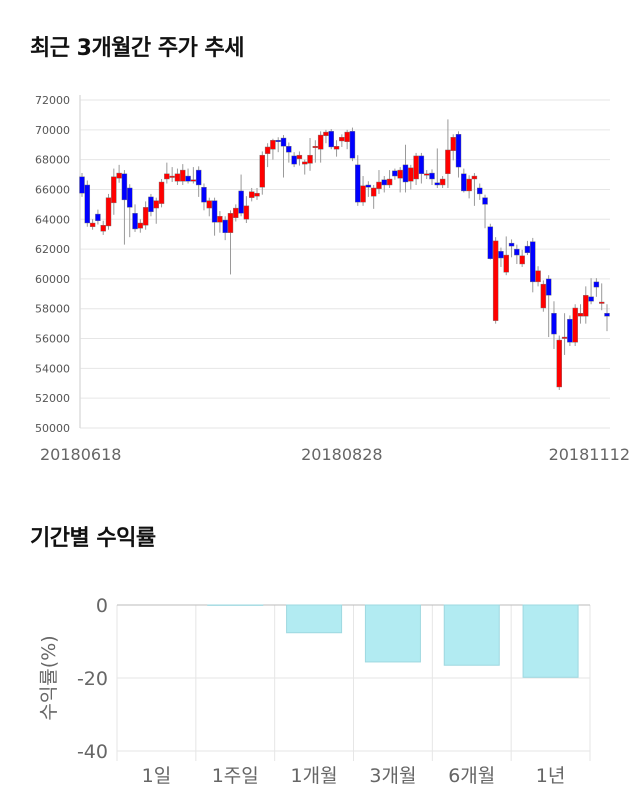  What do you see at coordinates (235, 776) in the screenshot?
I see `x-tick-label: 1주일` at bounding box center [235, 776].